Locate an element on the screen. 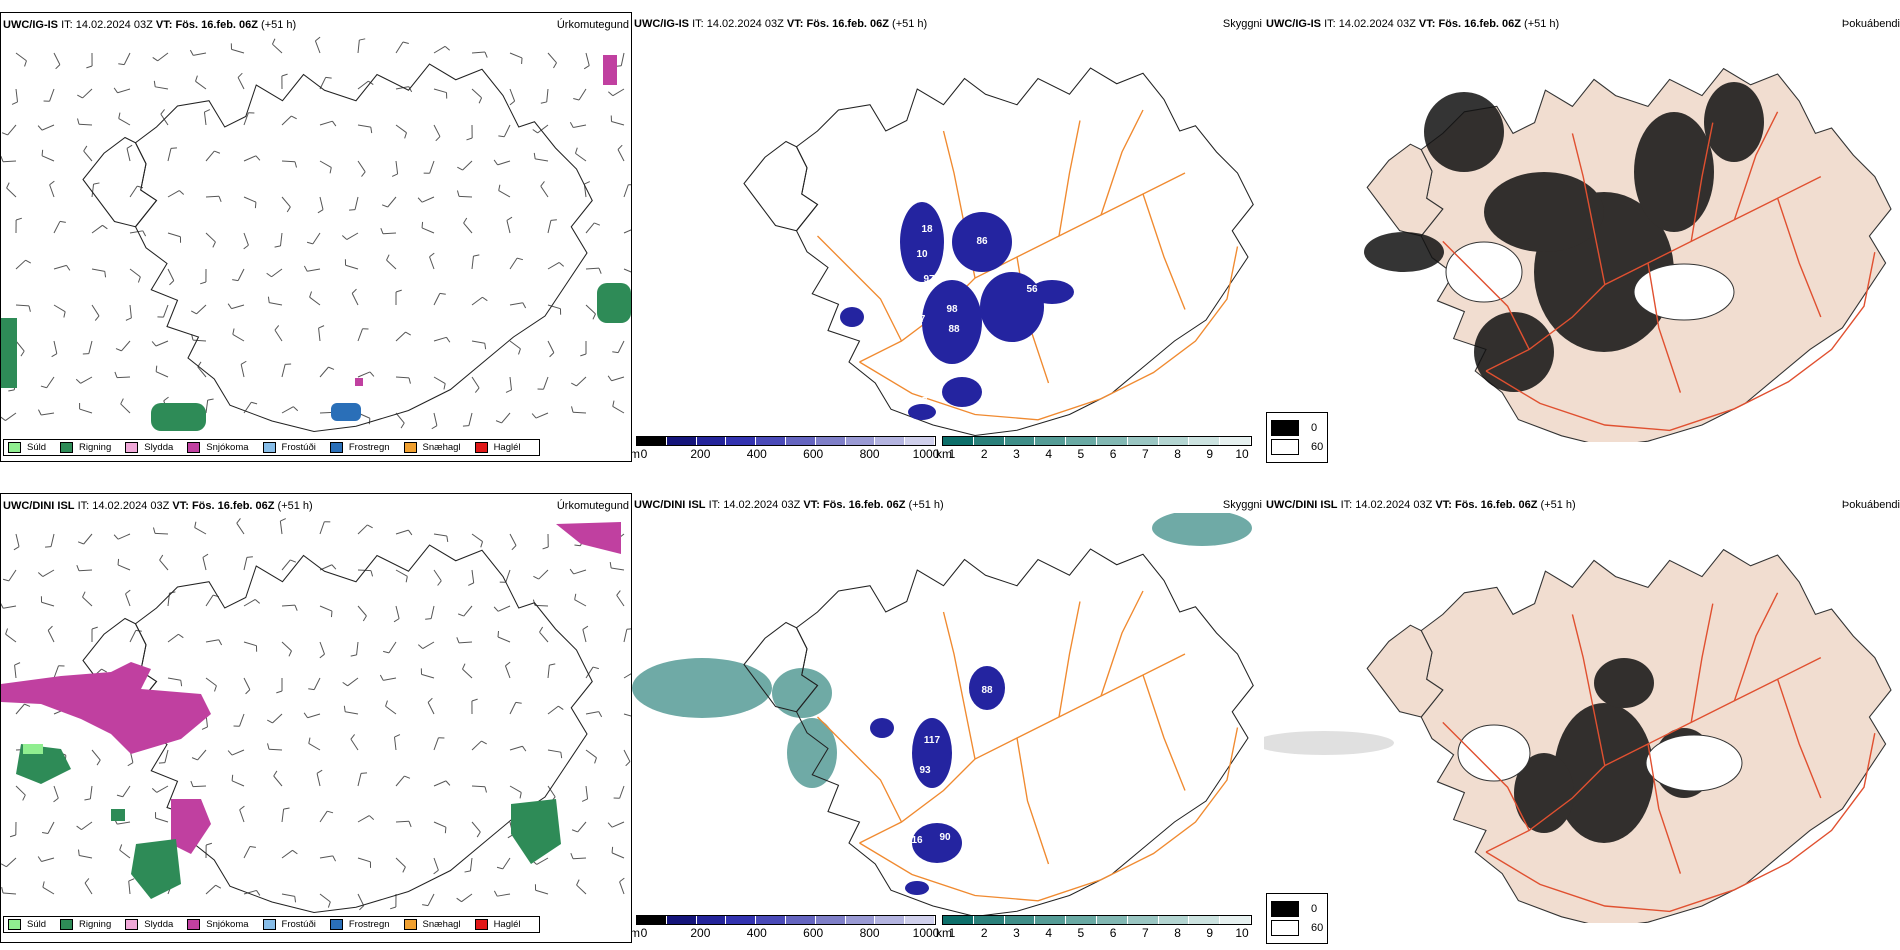 The height and width of the screenshot is (950, 1900). legend-item: Frostregn is located at coordinates (359, 447).